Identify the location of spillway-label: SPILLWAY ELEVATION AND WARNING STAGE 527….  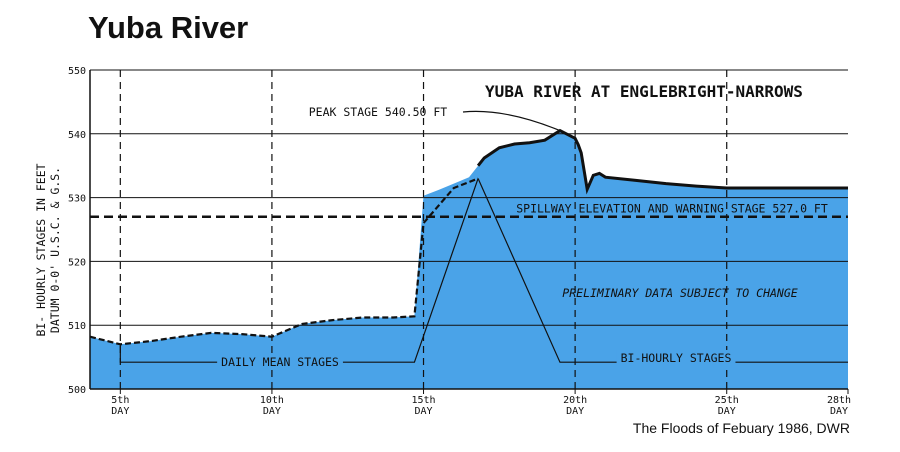
(672, 209).